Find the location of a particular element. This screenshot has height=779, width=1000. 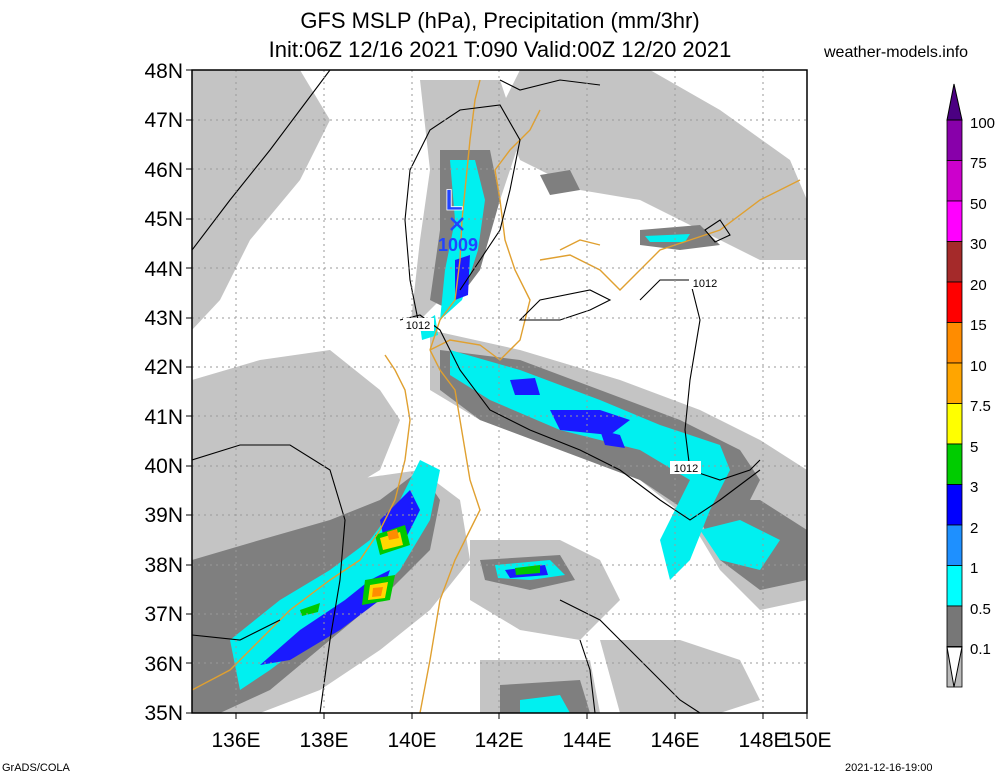

lat-label: 43N is located at coordinates (163, 318).